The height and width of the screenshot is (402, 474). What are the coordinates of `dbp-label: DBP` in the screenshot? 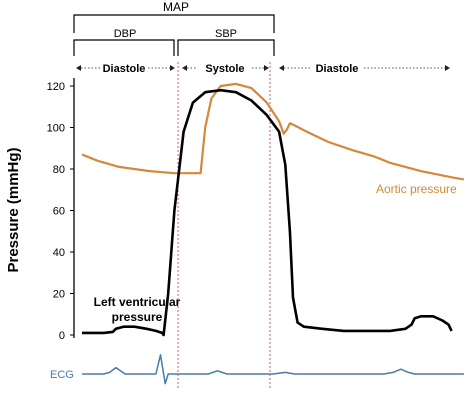 It's located at (125, 34).